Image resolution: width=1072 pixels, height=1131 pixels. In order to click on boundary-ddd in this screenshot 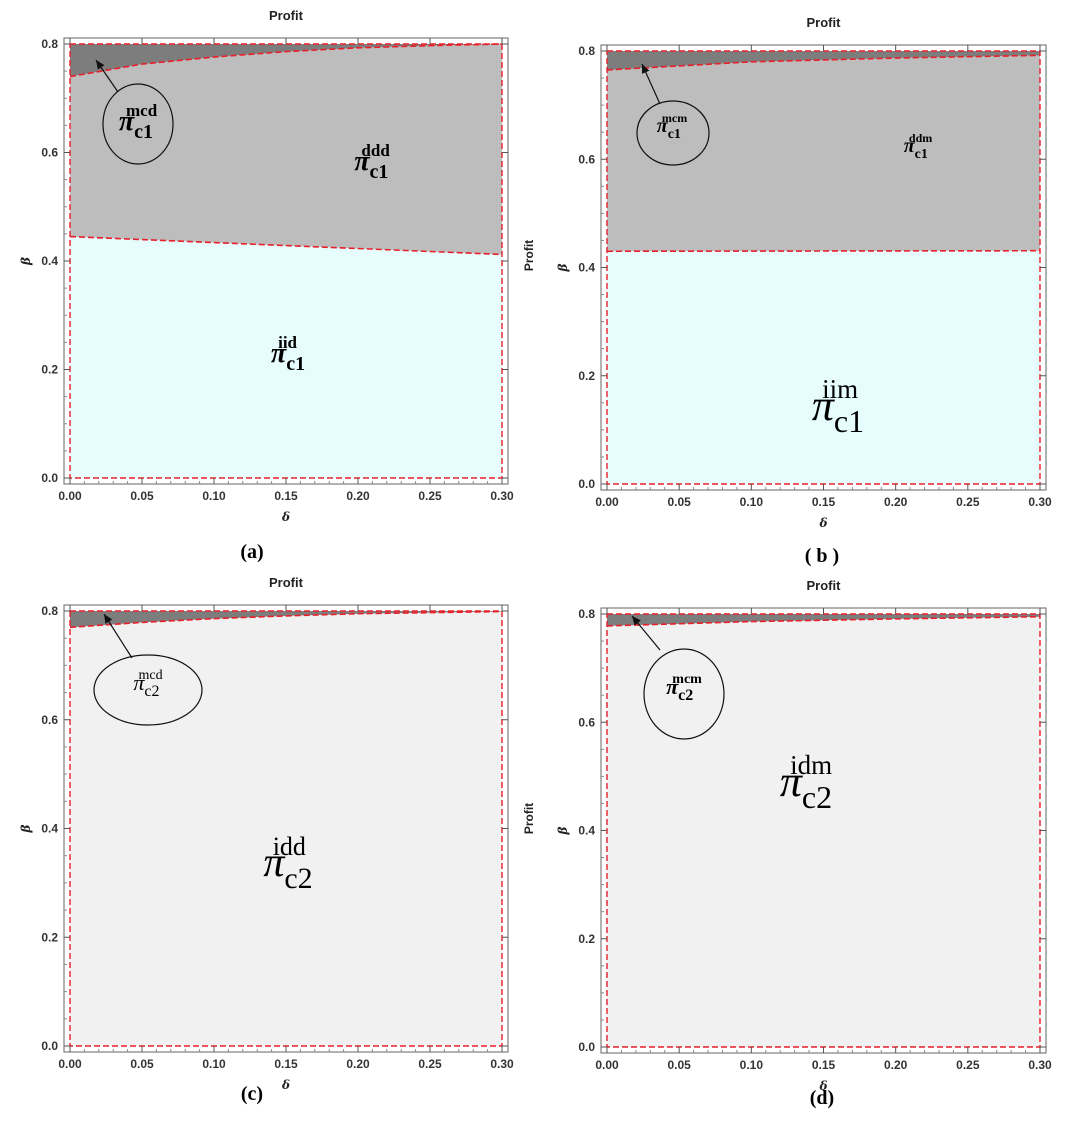, I will do `click(286, 60)`.